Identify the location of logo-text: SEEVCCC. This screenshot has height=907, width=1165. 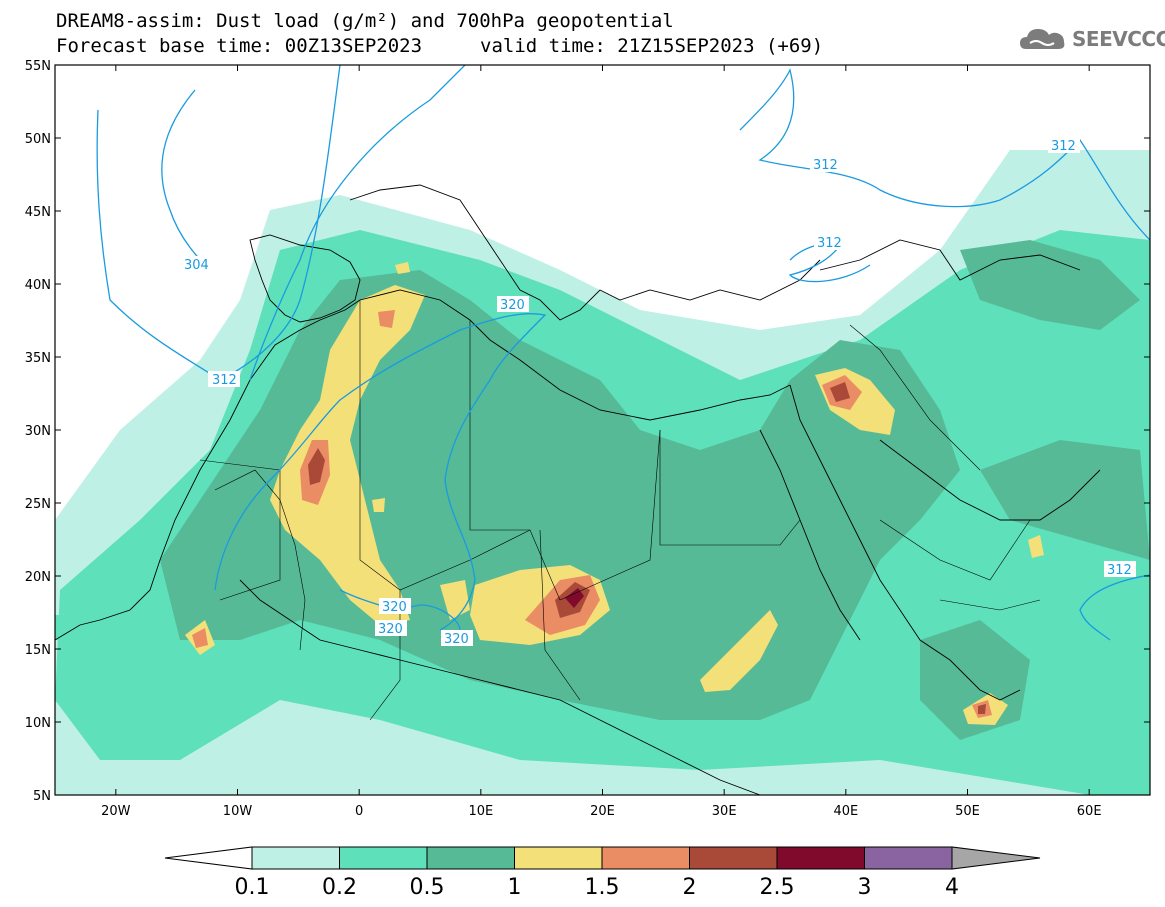
(1118, 39).